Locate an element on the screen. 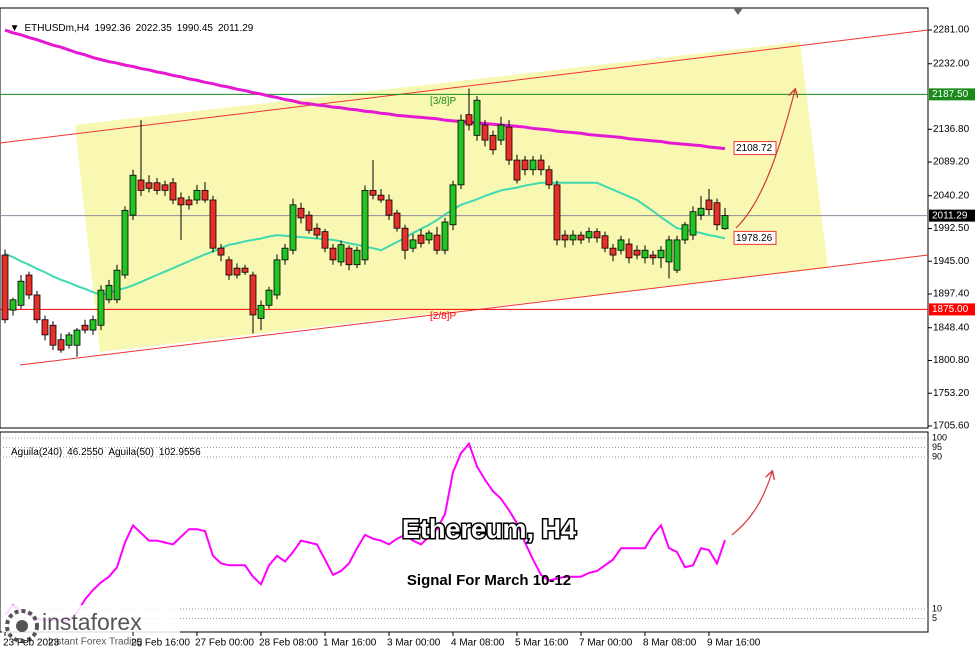  y-tick-label: 2232.00 is located at coordinates (951, 63).